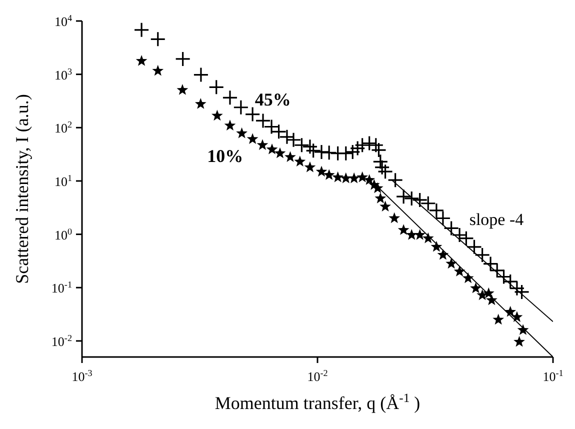  I want to click on annotation: slope -4, so click(496, 219).